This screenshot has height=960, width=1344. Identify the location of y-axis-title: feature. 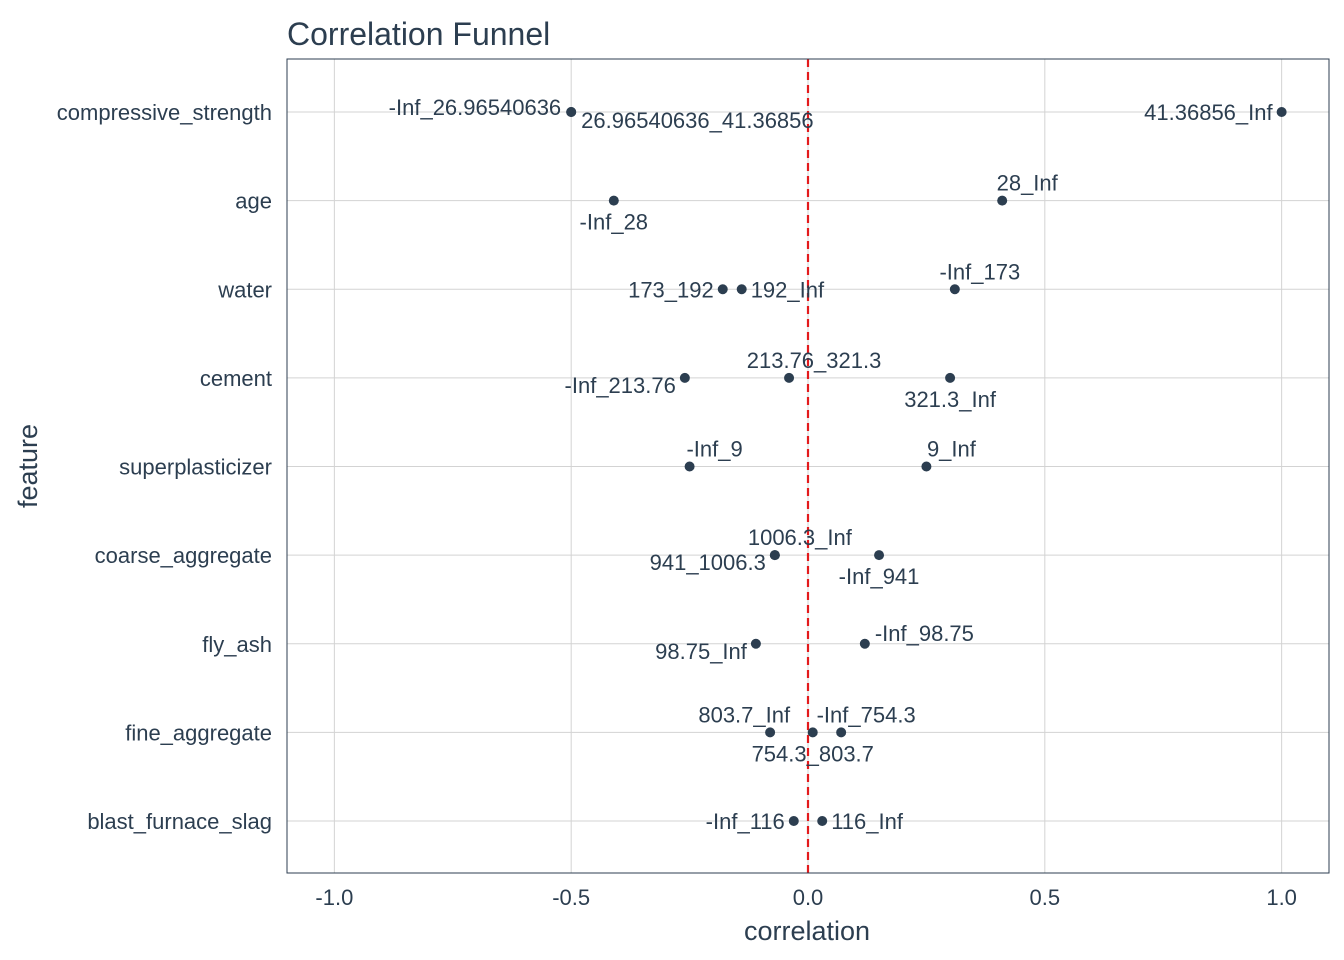
(28, 466).